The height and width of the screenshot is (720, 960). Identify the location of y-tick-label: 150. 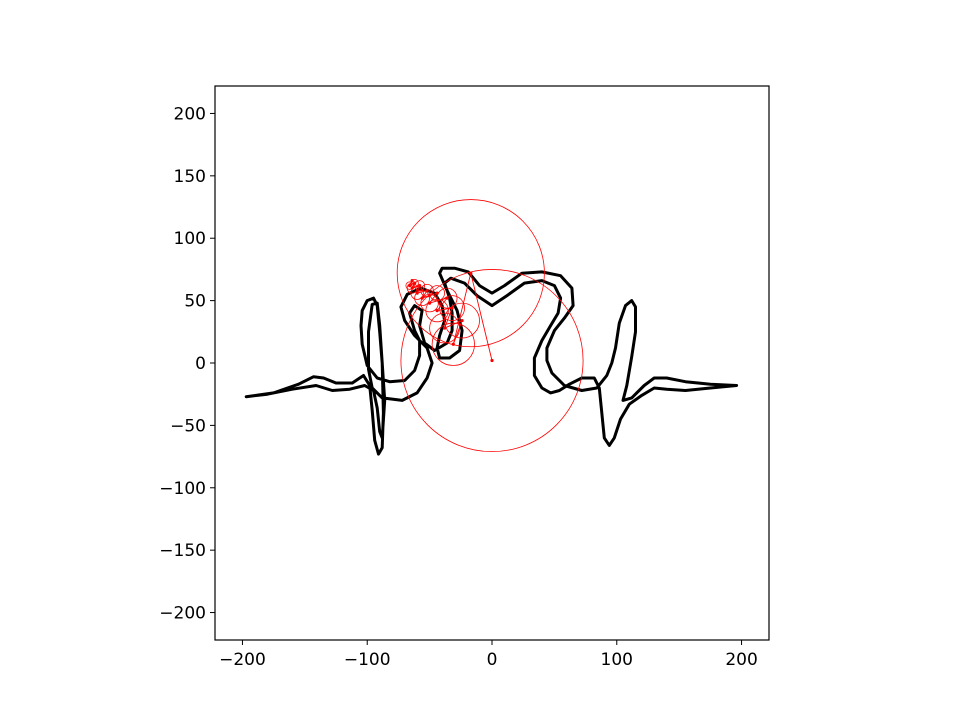
(190, 177).